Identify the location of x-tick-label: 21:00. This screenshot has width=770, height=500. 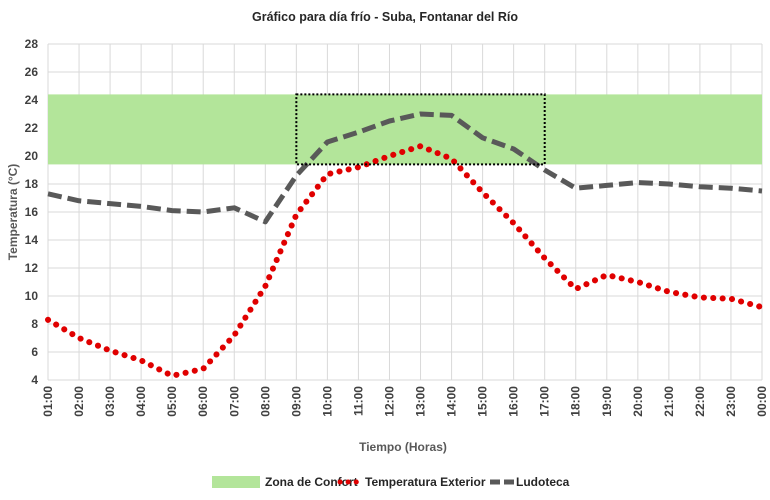
(669, 401).